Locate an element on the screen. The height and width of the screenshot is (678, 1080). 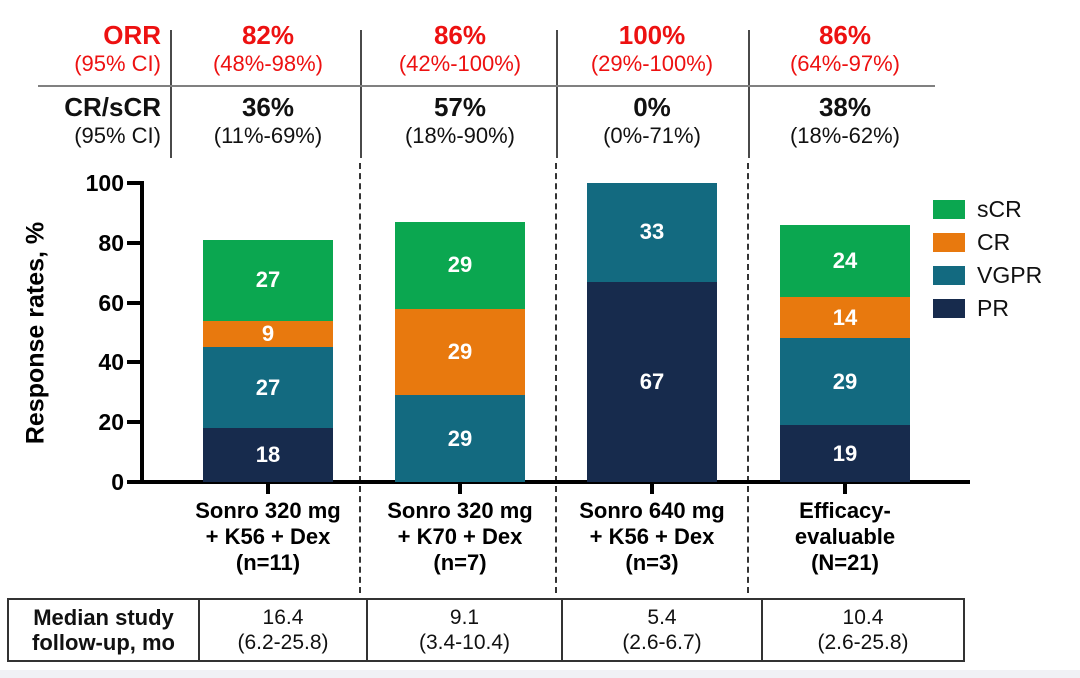
y-axis-line is located at coordinates (142, 332).